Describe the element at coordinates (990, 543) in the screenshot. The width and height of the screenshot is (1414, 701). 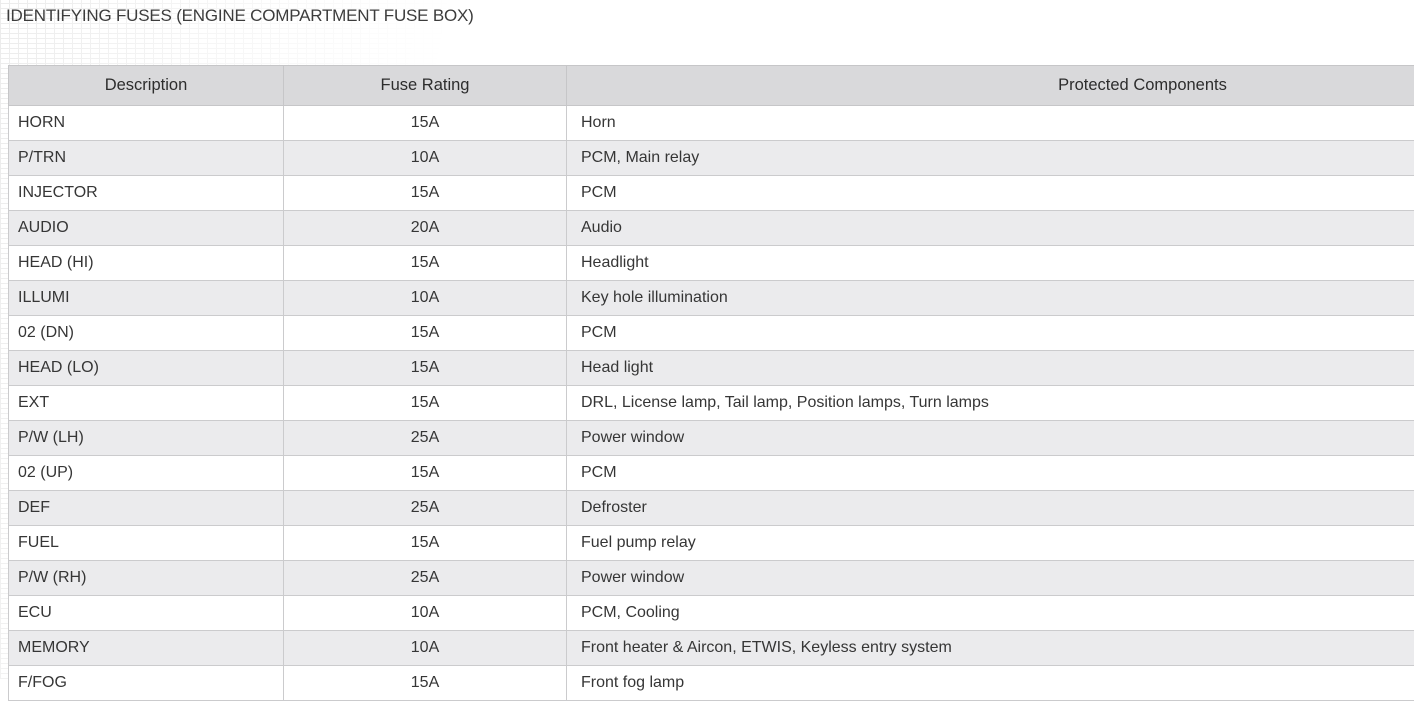
I see `protected-components-cell: Fuel pump relay` at that location.